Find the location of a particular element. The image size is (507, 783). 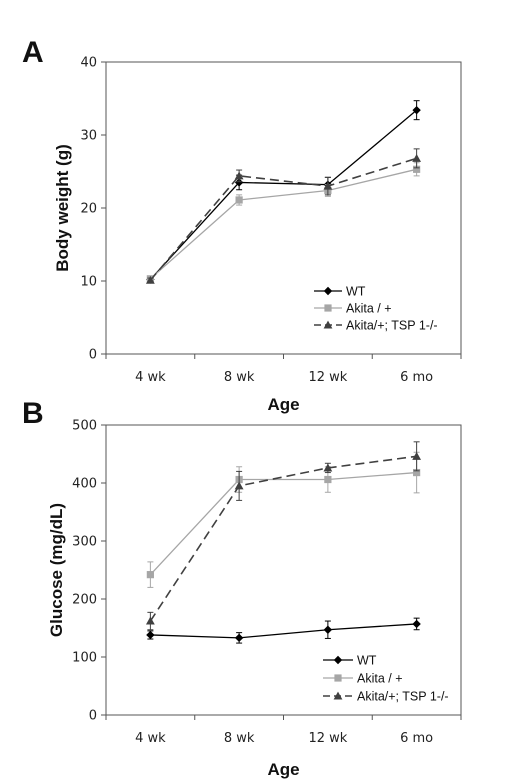

panel-letter: B is located at coordinates (33, 413).